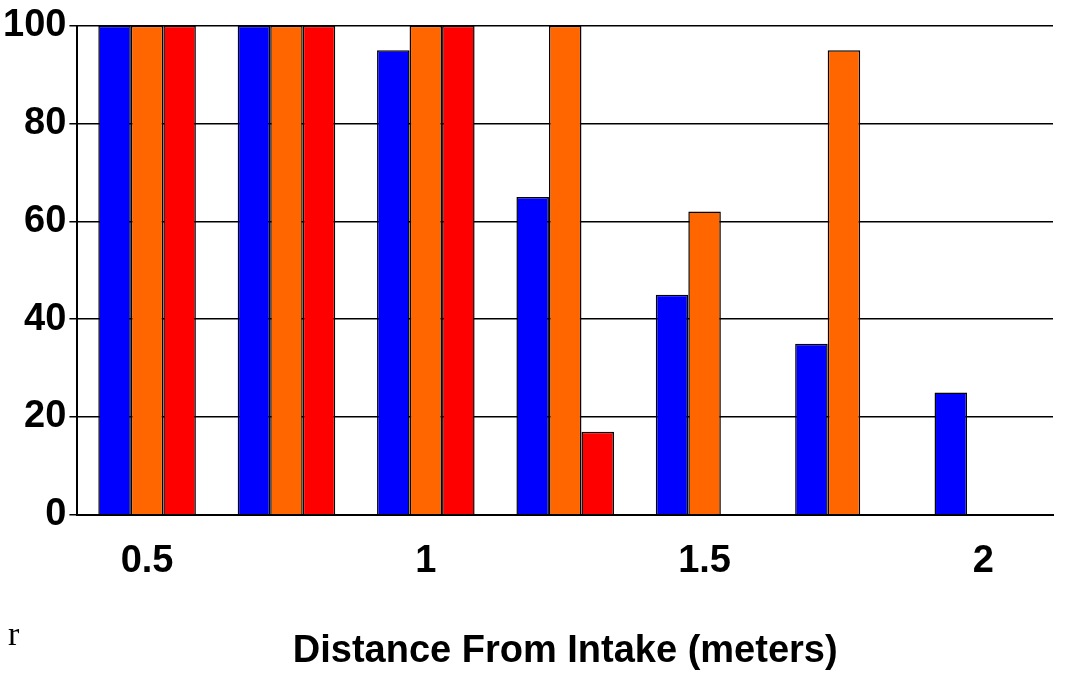 The width and height of the screenshot is (1065, 684). Describe the element at coordinates (983, 559) in the screenshot. I see `x-tick-label: 2` at that location.